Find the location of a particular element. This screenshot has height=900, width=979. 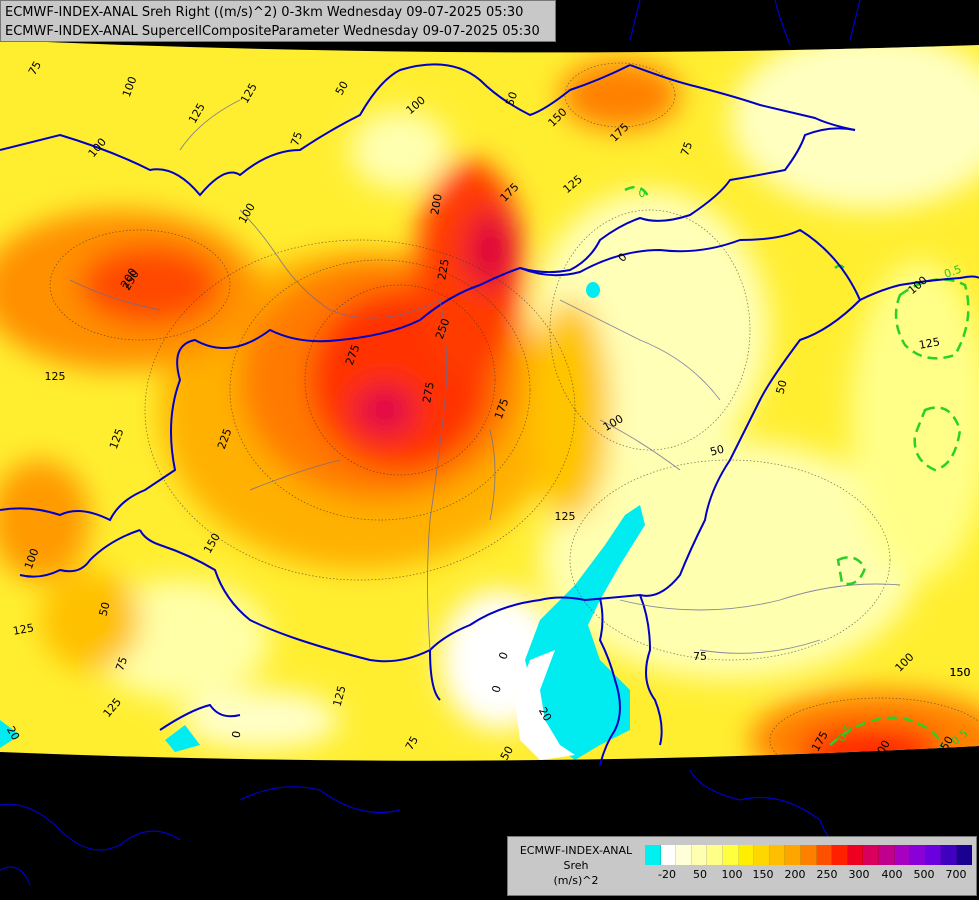

legend-ticks: -20 50 100 150 200 250 300 400 500 700 is located at coordinates (809, 876).